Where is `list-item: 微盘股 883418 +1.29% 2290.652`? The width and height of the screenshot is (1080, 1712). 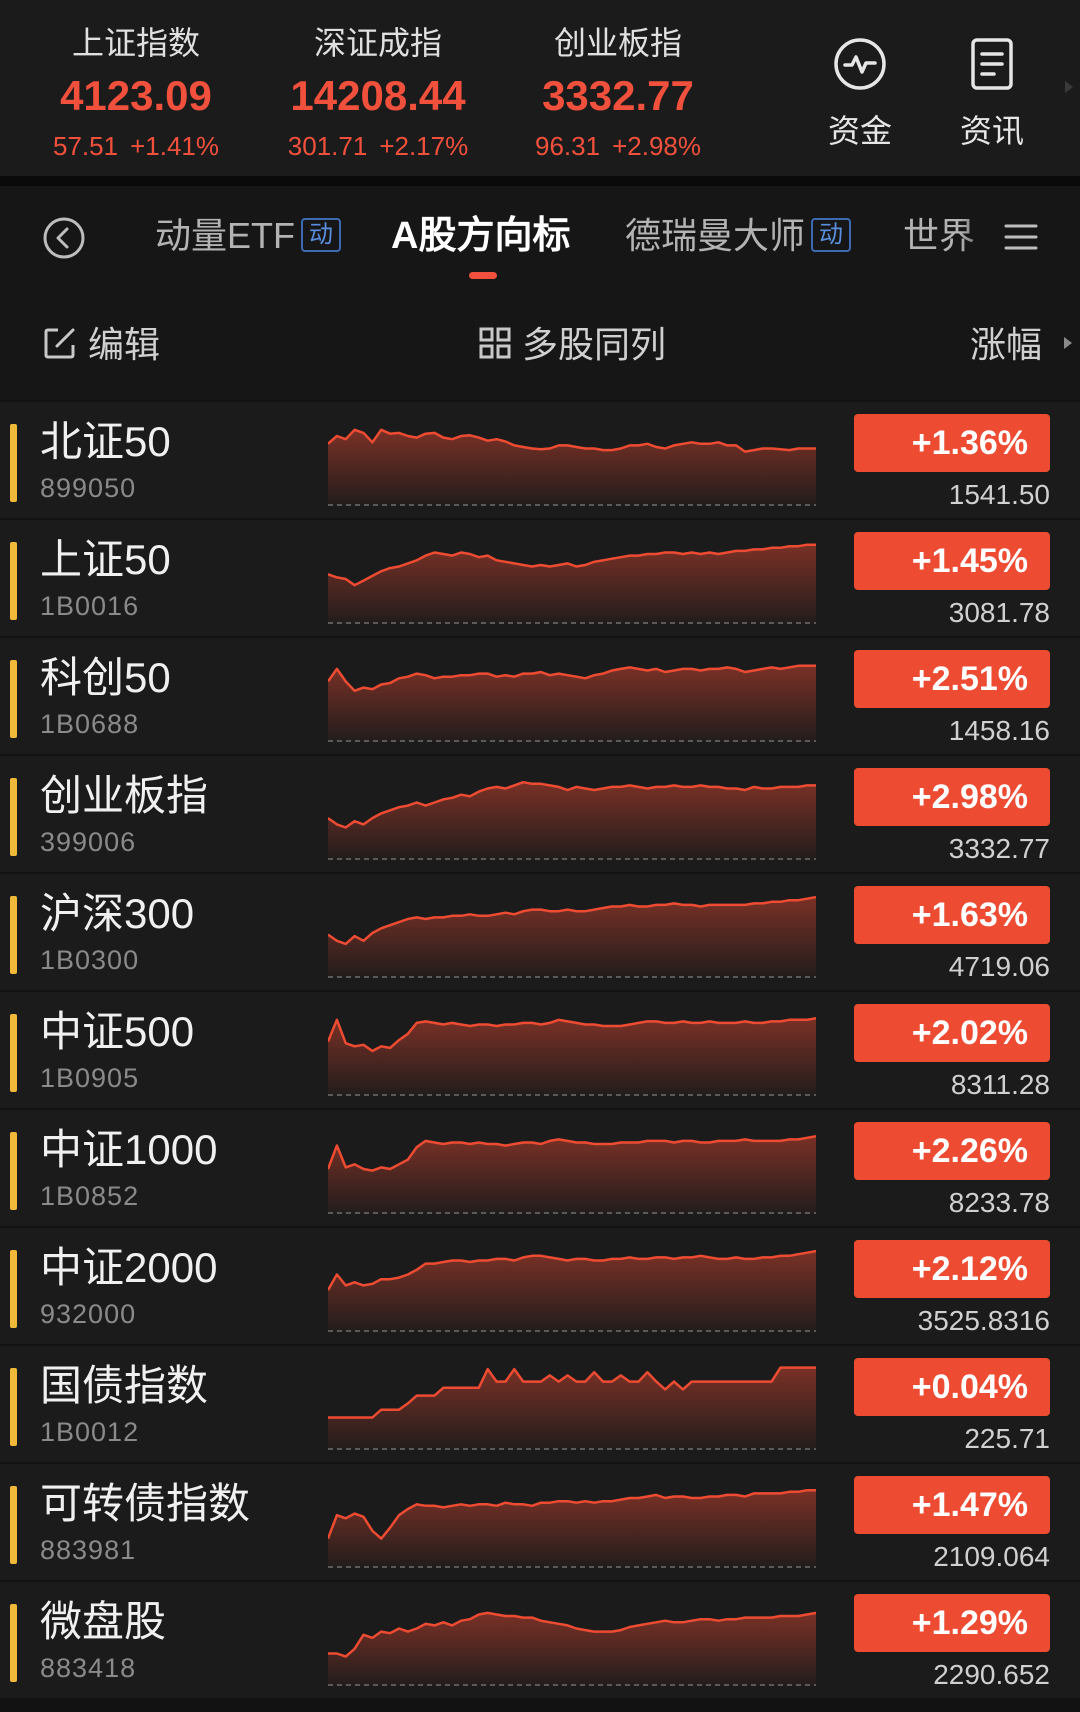 list-item: 微盘股 883418 +1.29% 2290.652 is located at coordinates (540, 1640).